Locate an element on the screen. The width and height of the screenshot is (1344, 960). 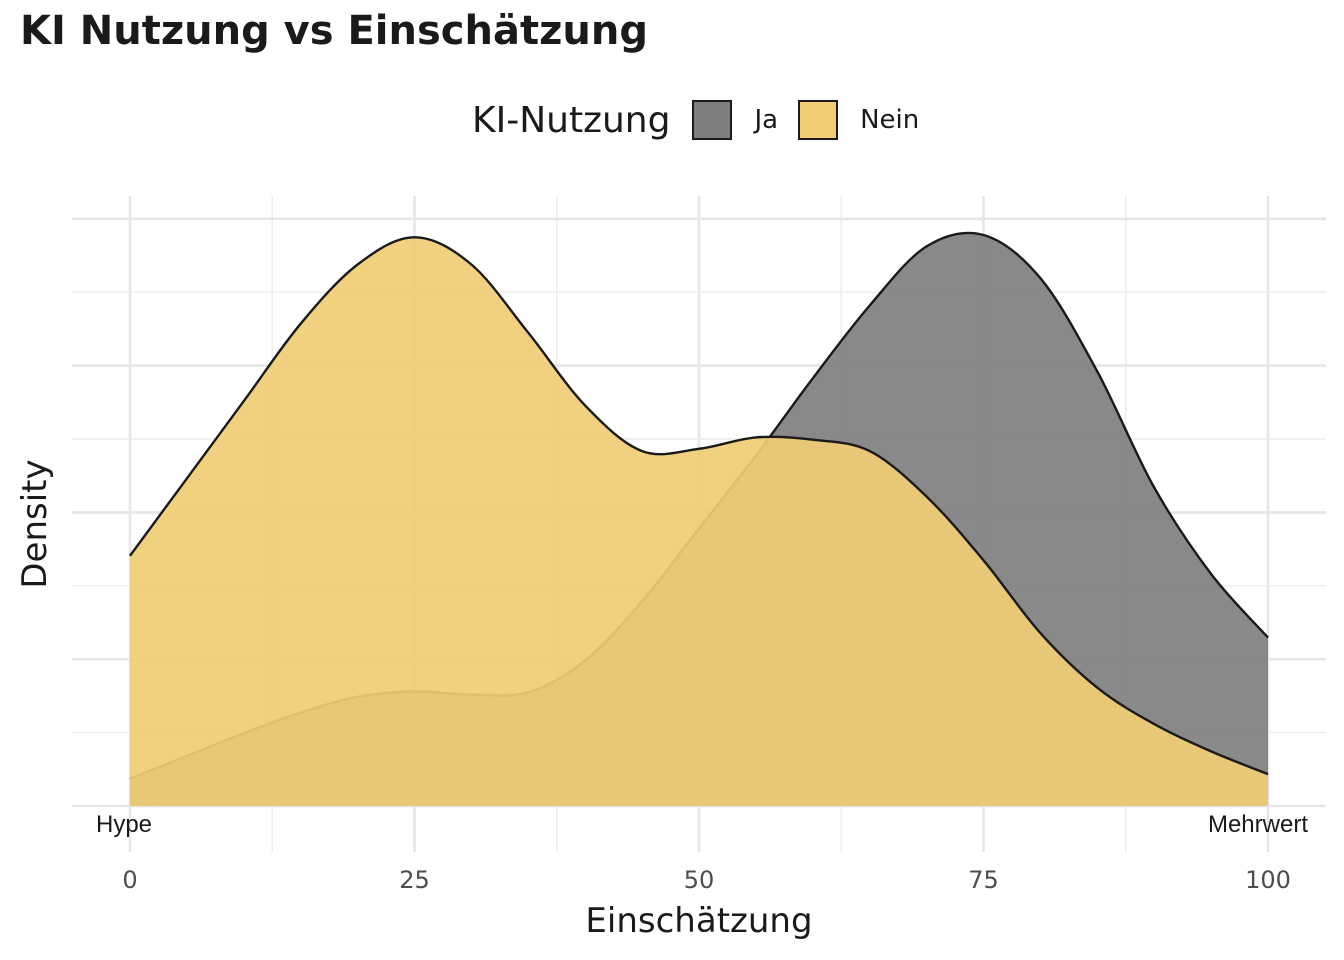
legend-title: KI-Nutzung is located at coordinates (571, 120).